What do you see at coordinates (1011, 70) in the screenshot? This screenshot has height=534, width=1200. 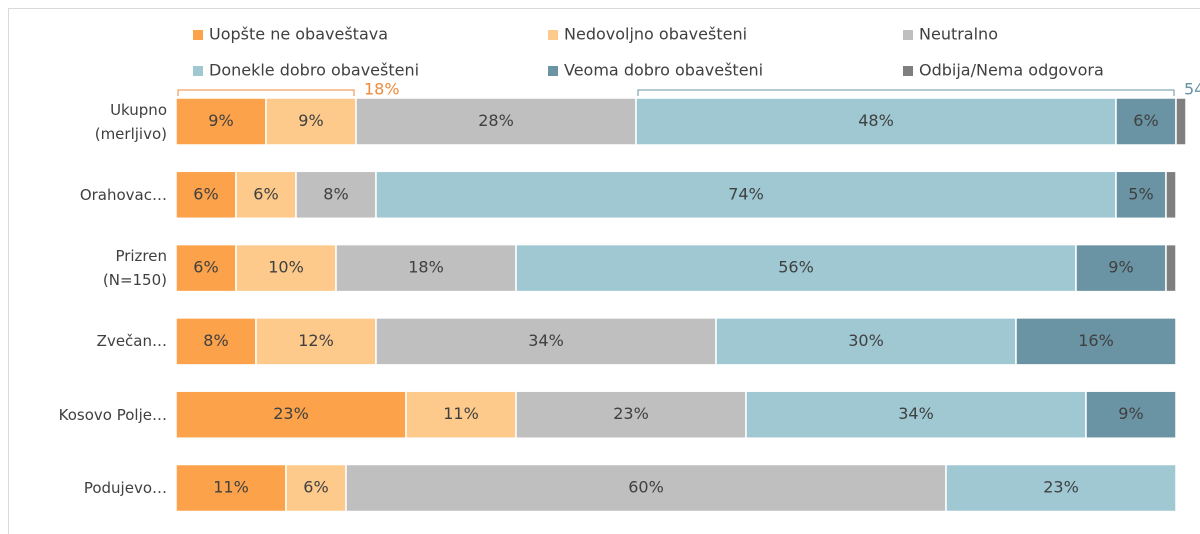 I see `legend-label: Odbija/Nema odgovora` at bounding box center [1011, 70].